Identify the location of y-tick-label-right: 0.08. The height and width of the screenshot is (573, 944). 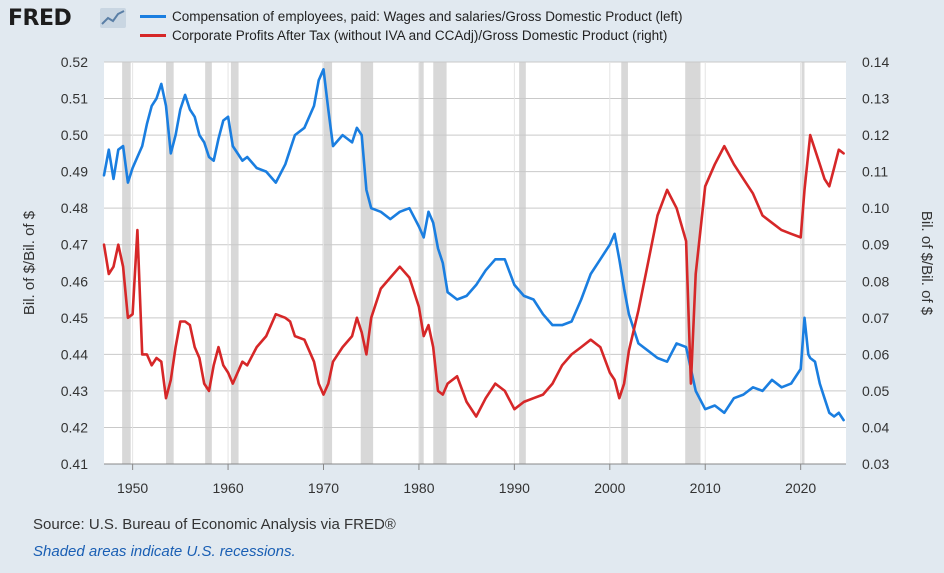
(875, 281).